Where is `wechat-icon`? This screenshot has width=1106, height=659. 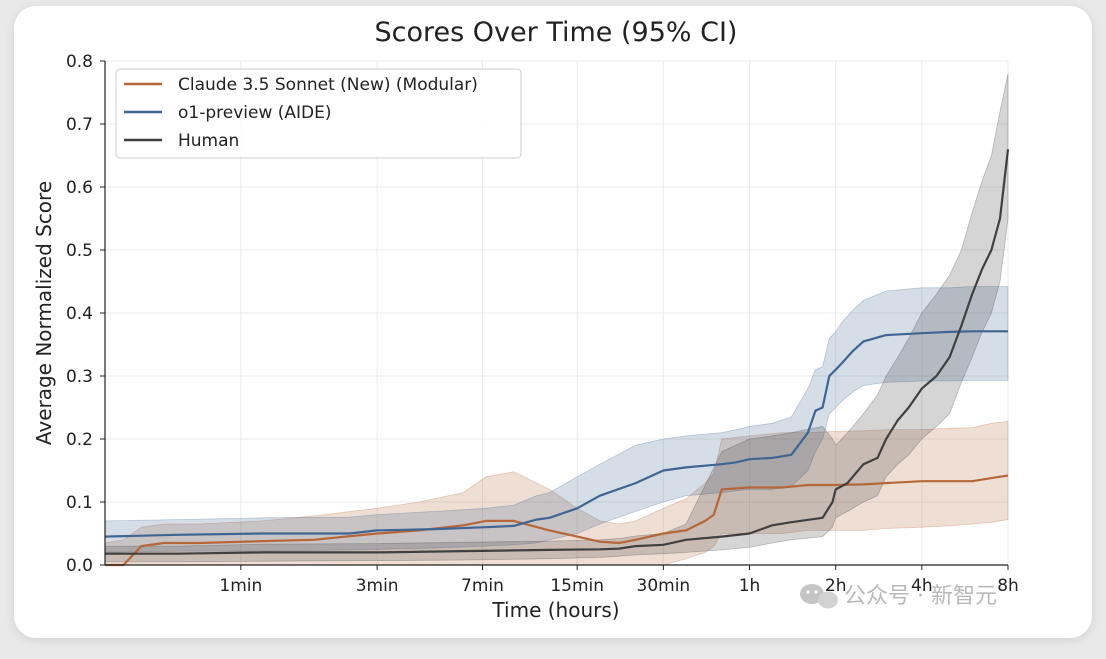 wechat-icon is located at coordinates (819, 596).